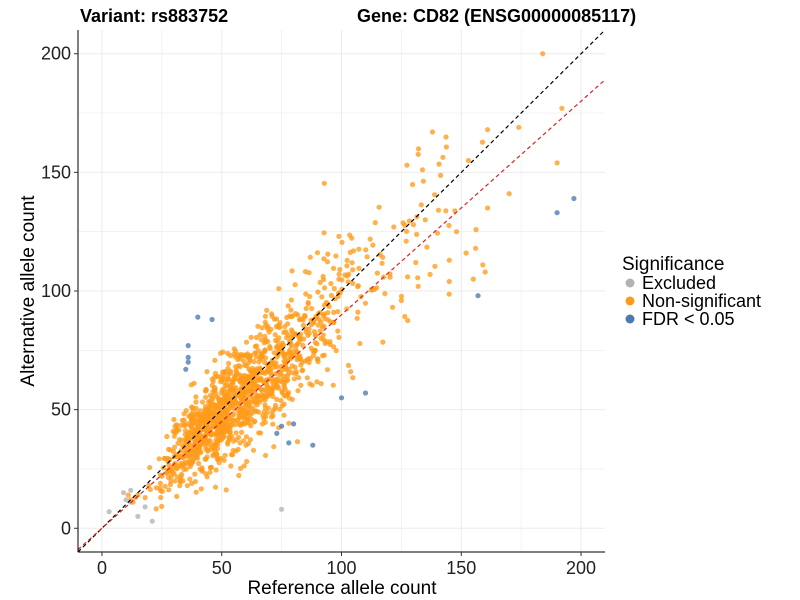 Image resolution: width=800 pixels, height=600 pixels. What do you see at coordinates (461, 568) in the screenshot?
I see `x-tick-label: 150` at bounding box center [461, 568].